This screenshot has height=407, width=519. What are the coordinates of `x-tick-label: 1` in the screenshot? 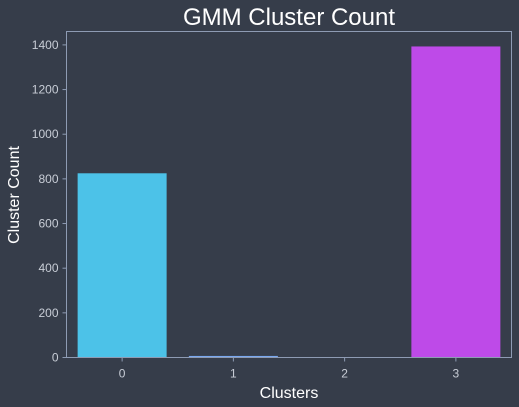 It's located at (233, 374).